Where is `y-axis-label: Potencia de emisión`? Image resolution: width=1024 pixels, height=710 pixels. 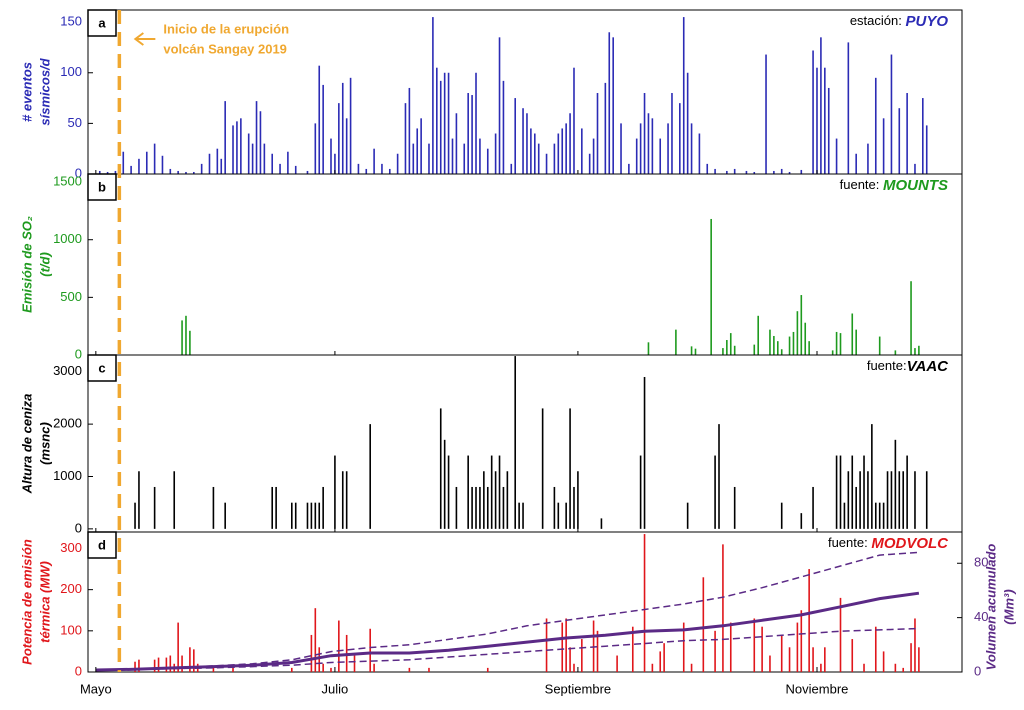 y-axis-label: Potencia de emisión is located at coordinates (26, 602).